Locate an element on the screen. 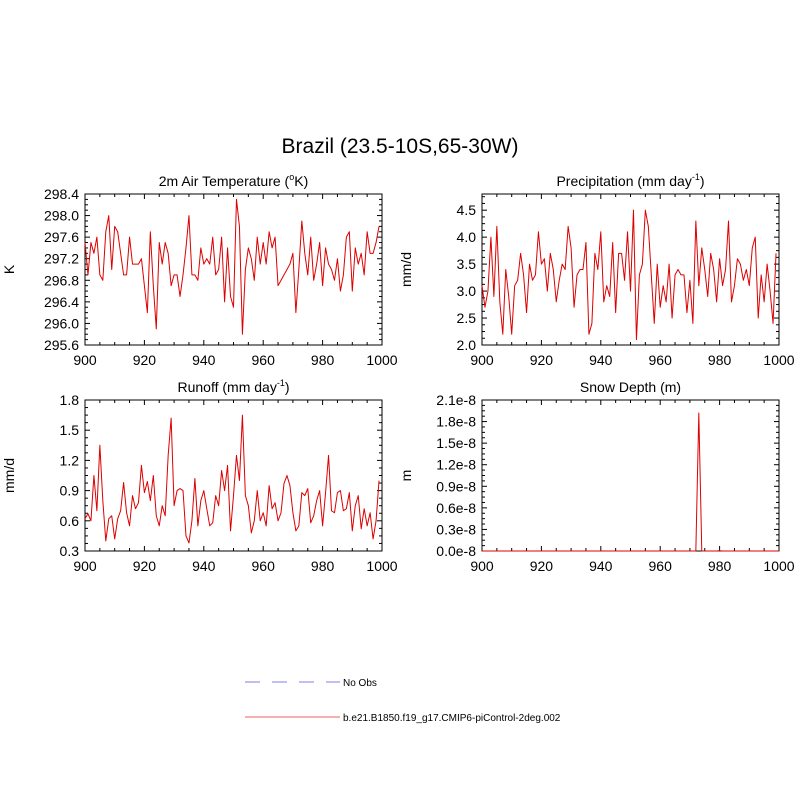  y-tick-label: 0.3e-8 is located at coordinates (456, 529).